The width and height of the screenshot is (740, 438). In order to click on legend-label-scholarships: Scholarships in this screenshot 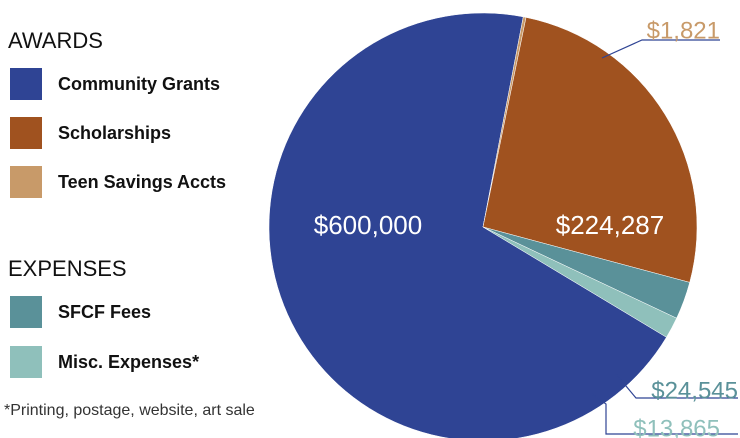, I will do `click(115, 132)`.